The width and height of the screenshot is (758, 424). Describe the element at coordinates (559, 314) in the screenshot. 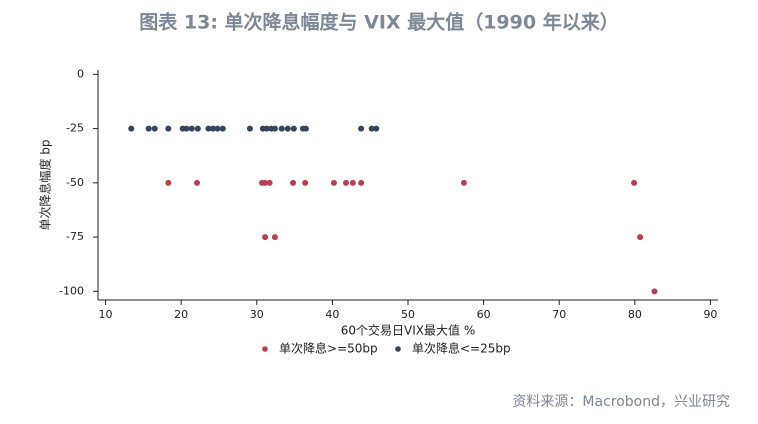

I see `x-tick-label: 70` at that location.